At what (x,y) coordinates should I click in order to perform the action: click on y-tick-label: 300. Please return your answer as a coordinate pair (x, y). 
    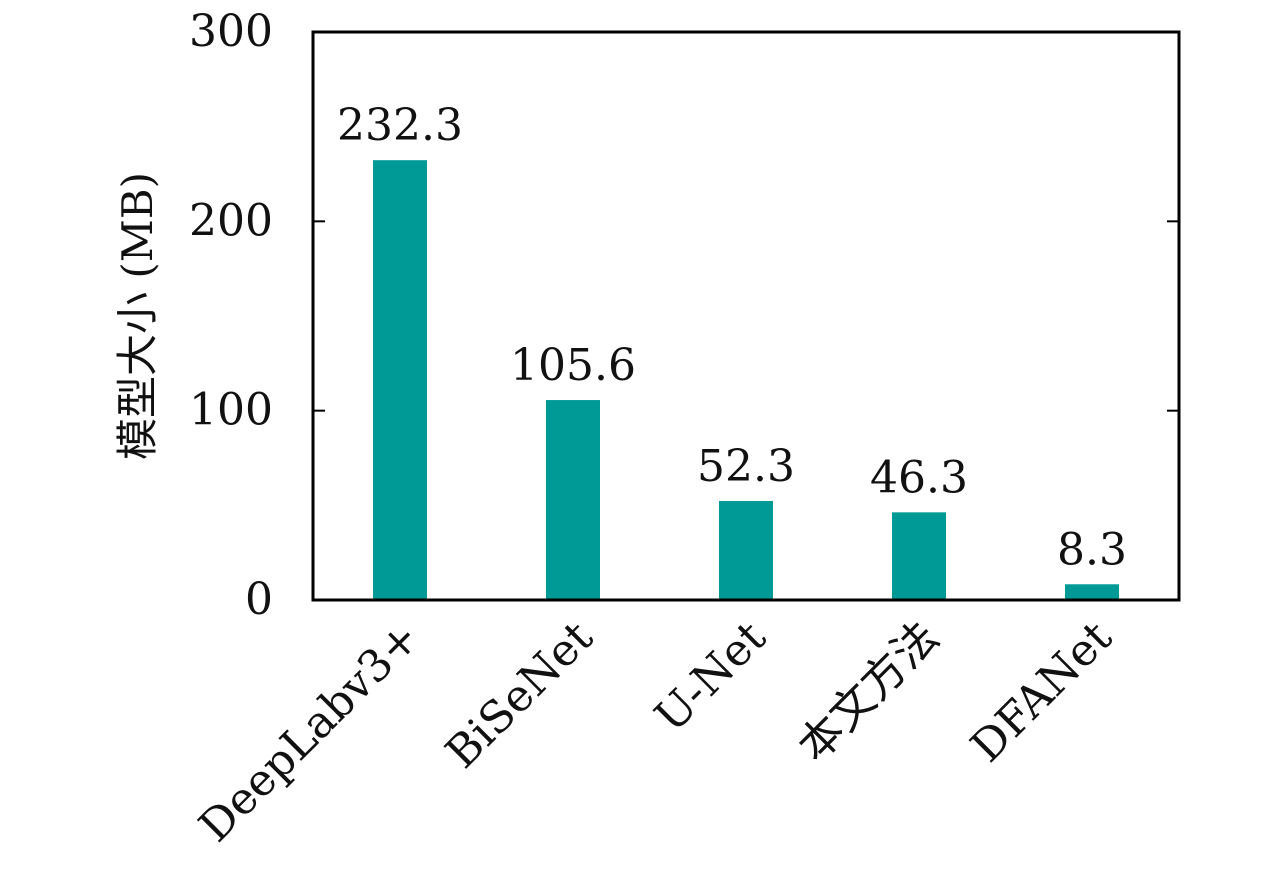
    Looking at the image, I should click on (231, 31).